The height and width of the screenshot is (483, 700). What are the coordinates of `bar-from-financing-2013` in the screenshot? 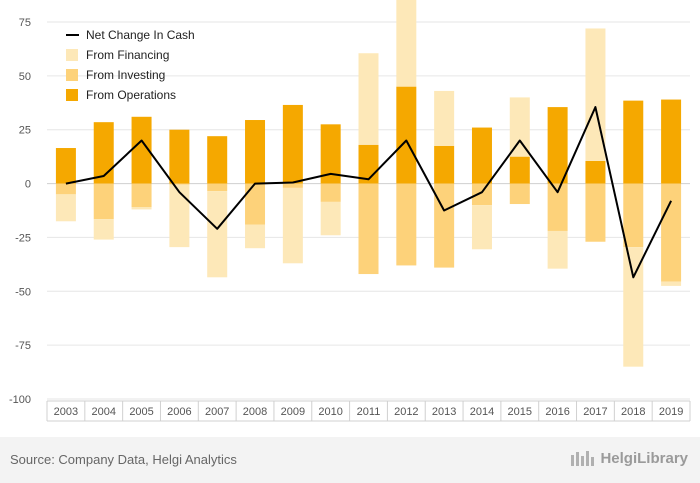 It's located at (444, 118).